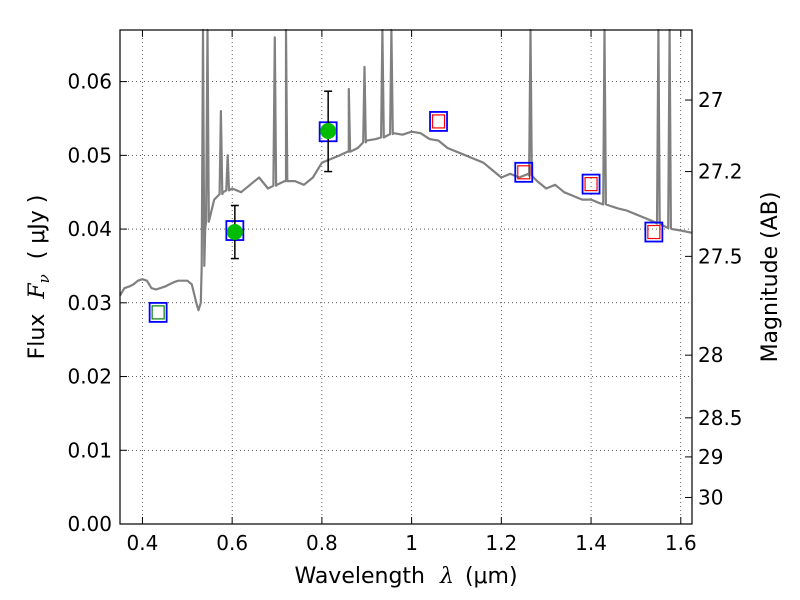 This screenshot has height=600, width=800. Describe the element at coordinates (446, 576) in the screenshot. I see `x-axis-label-symbol: λ` at that location.